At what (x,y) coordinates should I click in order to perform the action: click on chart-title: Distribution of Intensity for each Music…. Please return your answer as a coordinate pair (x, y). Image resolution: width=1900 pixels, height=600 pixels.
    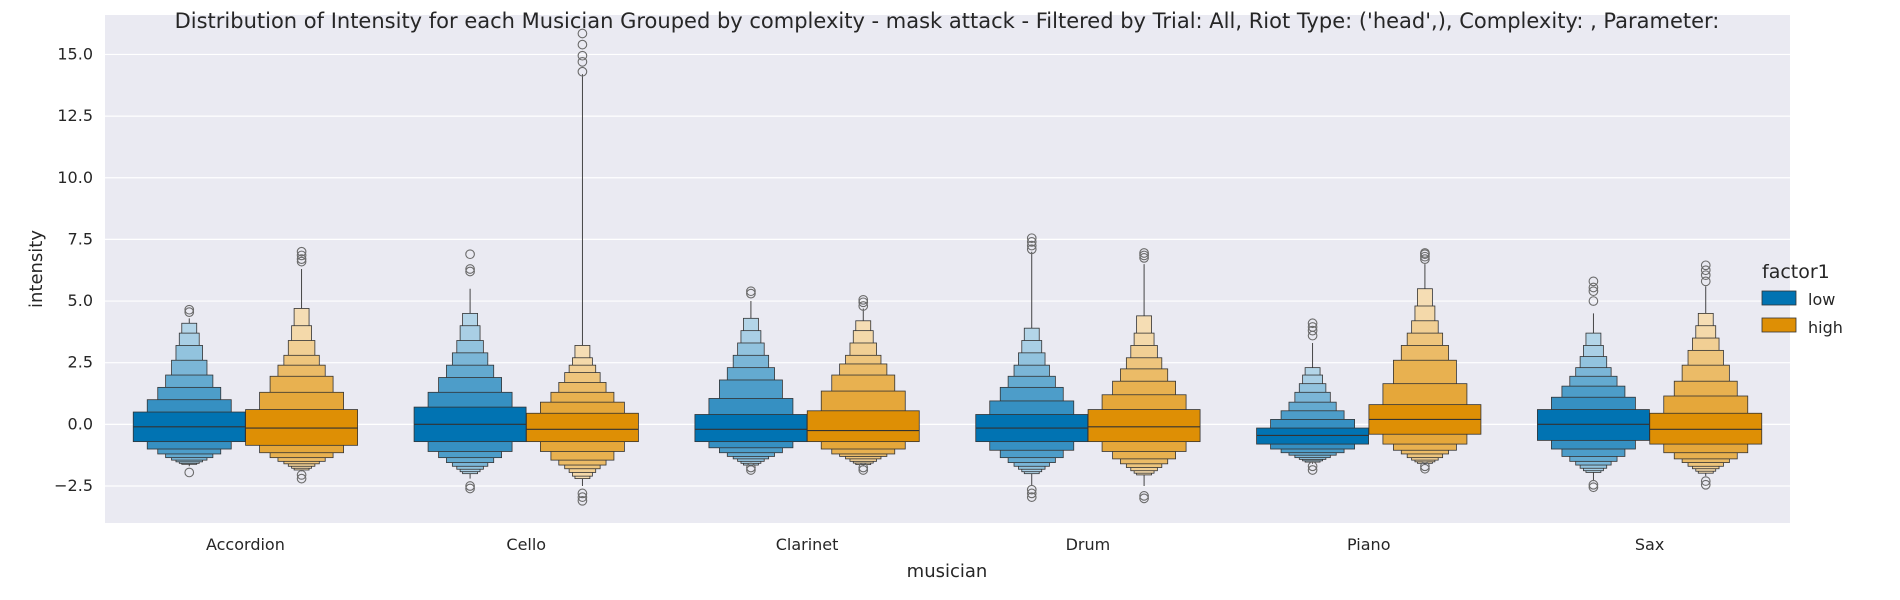
    Looking at the image, I should click on (947, 21).